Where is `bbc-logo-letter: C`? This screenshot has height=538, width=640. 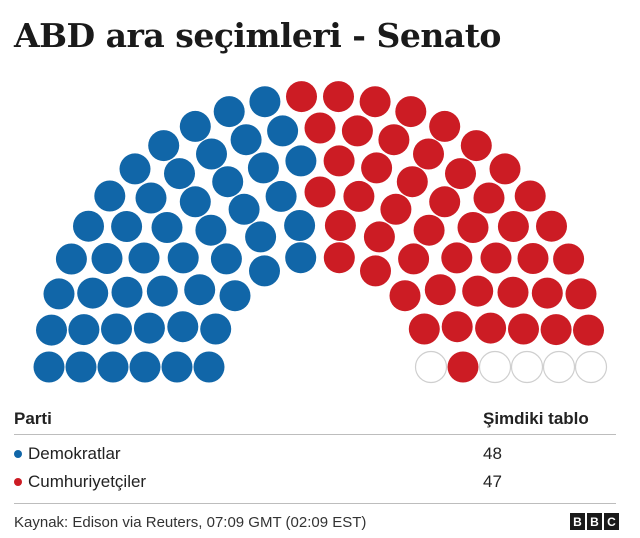 bbc-logo-letter: C is located at coordinates (611, 521).